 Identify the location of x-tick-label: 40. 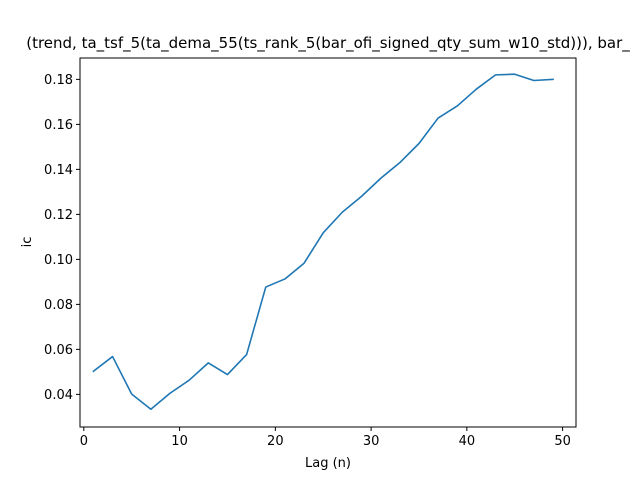
(467, 441).